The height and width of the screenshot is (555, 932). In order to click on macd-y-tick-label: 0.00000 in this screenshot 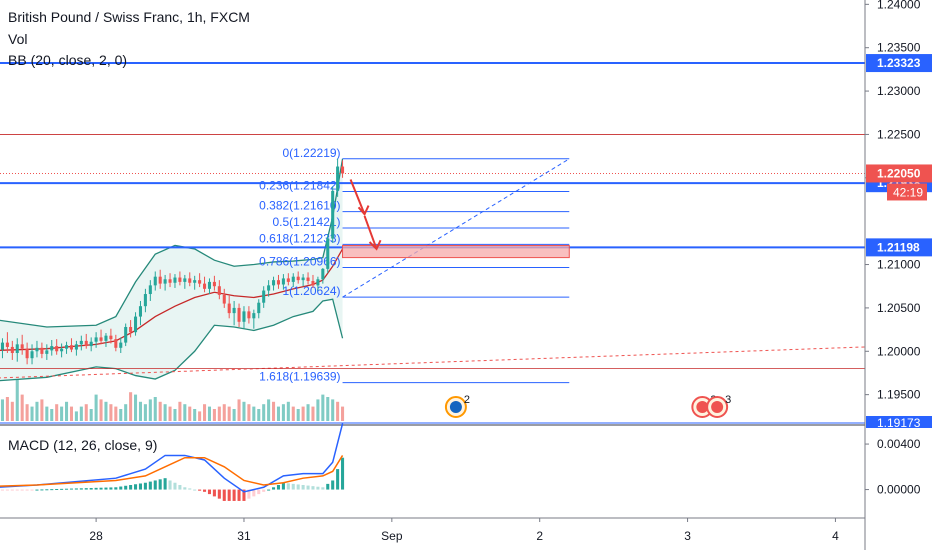, I will do `click(899, 490)`.